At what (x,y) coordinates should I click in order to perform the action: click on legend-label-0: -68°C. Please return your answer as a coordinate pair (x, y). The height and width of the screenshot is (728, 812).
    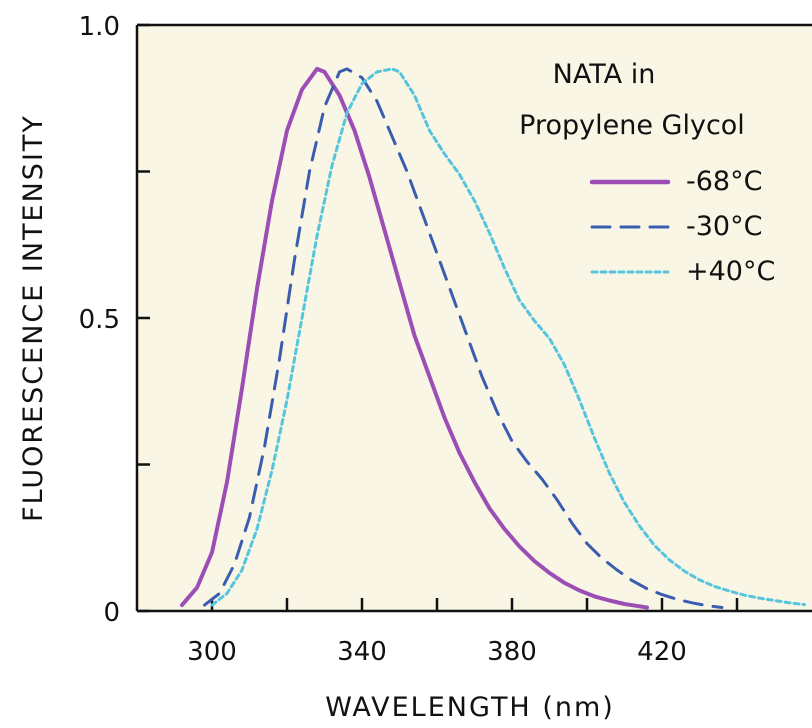
    Looking at the image, I should click on (724, 181).